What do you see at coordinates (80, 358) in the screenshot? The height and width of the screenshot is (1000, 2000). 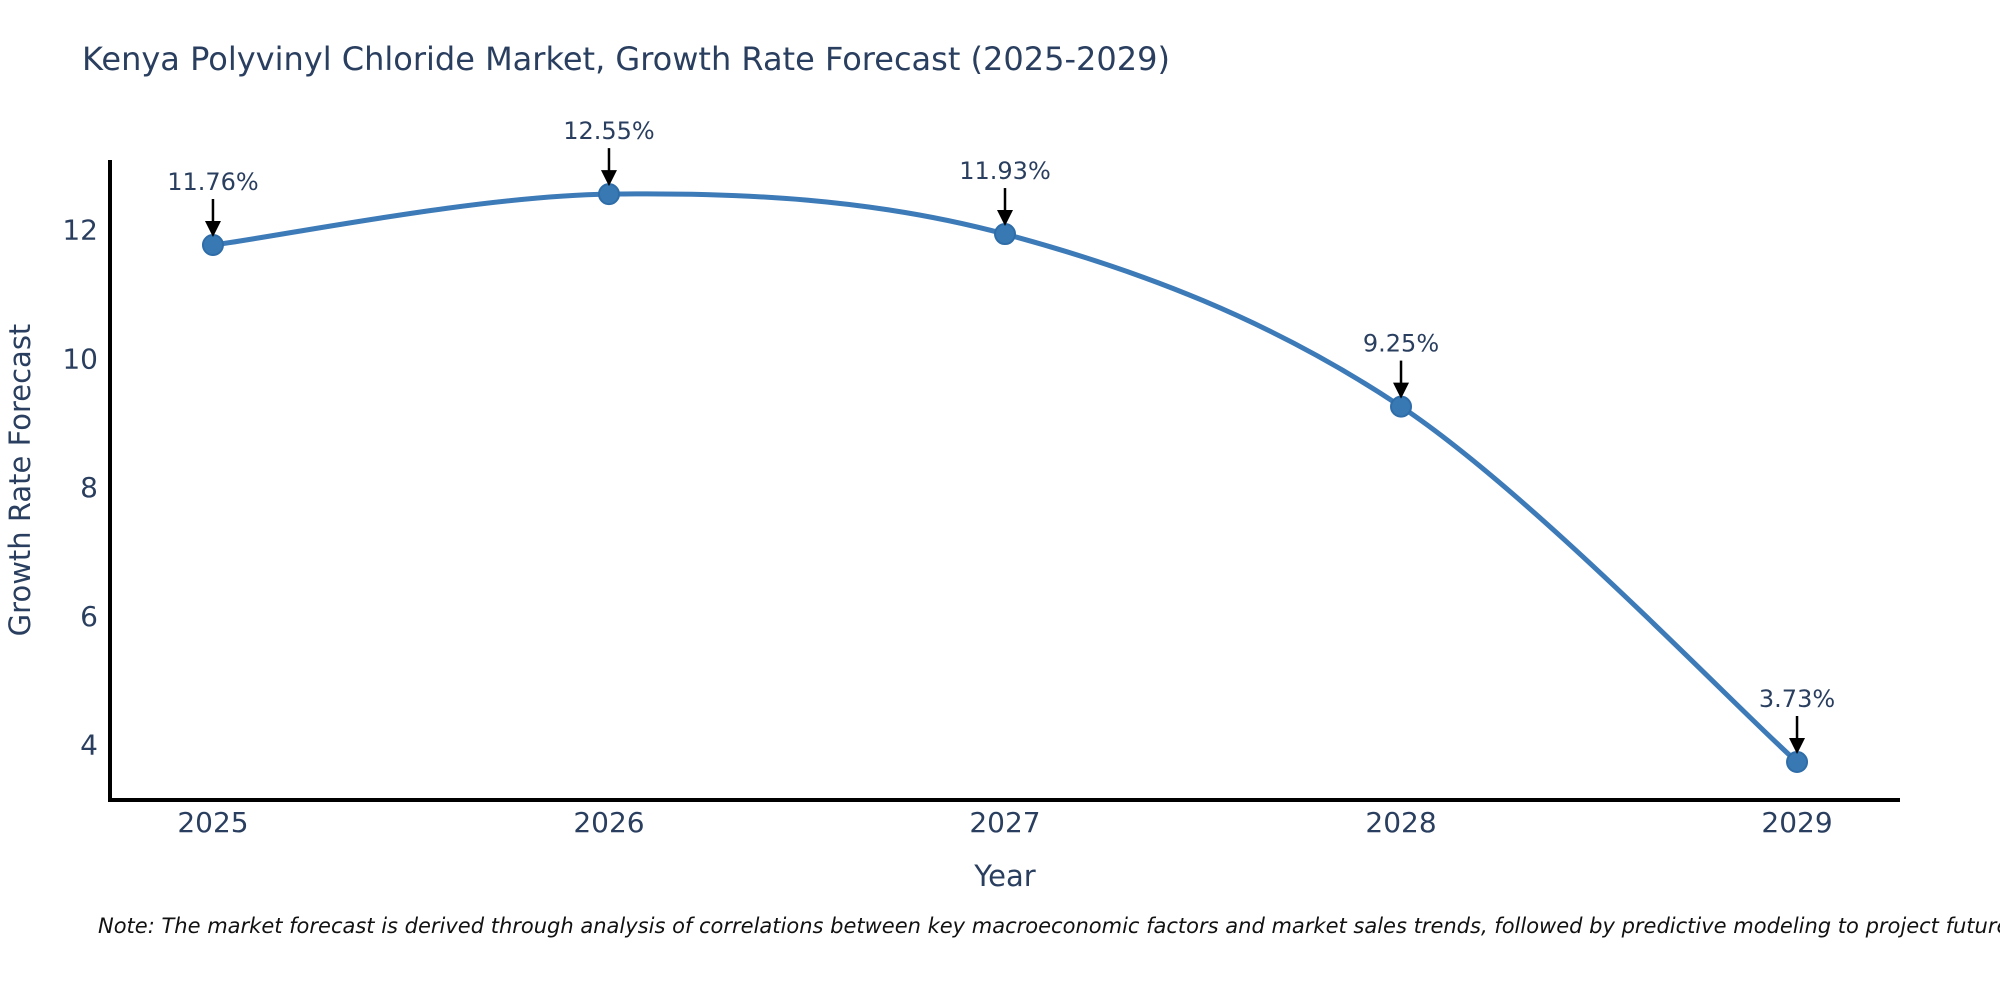 I see `y-tick-label: 10` at bounding box center [80, 358].